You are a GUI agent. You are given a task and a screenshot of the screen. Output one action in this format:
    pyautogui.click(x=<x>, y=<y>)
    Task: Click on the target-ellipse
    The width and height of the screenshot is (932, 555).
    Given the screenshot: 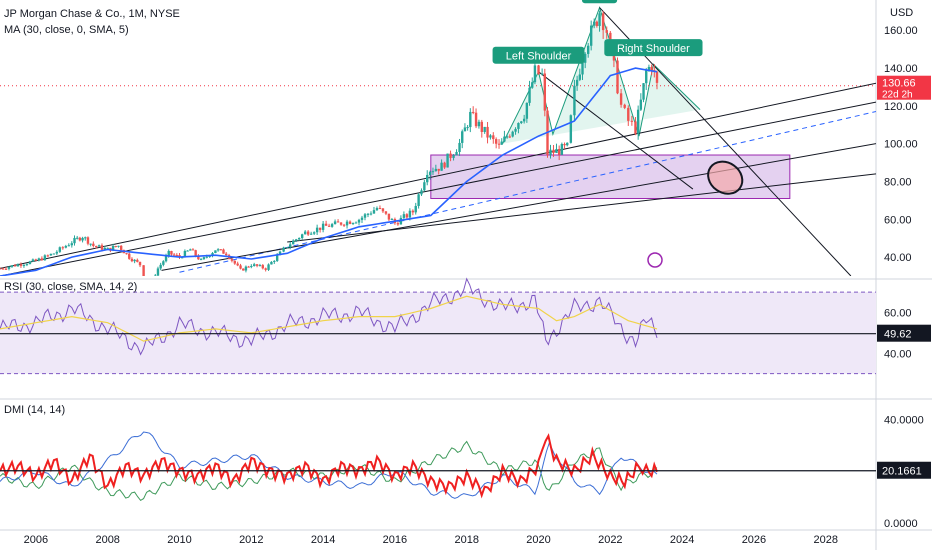 What is the action you would take?
    pyautogui.click(x=725, y=177)
    